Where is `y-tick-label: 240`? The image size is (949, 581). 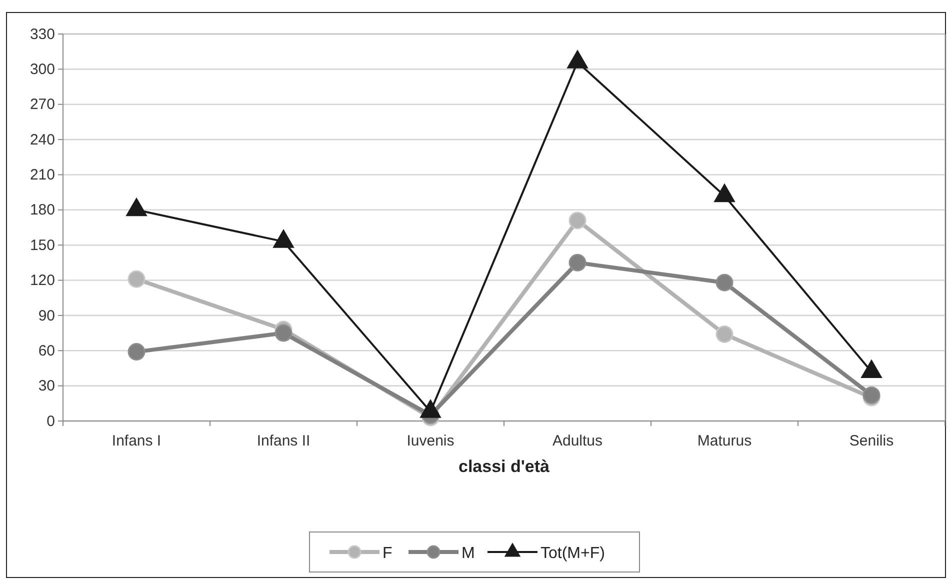
y-tick-label: 240 is located at coordinates (42, 139).